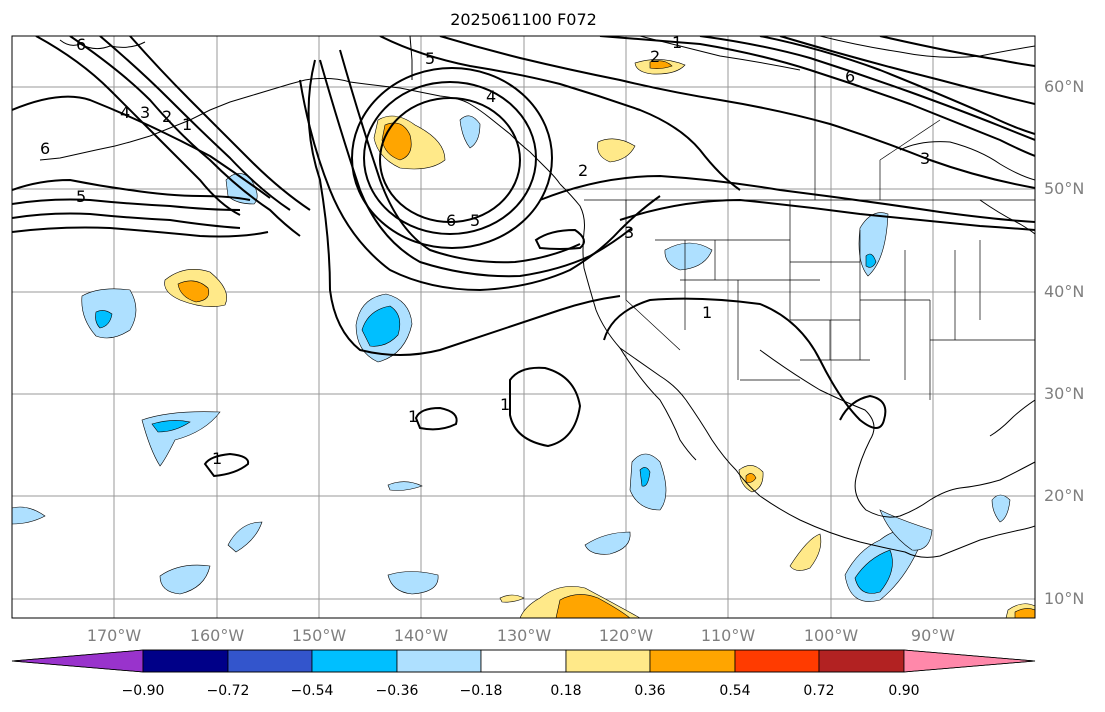 The height and width of the screenshot is (712, 1105). I want to click on map-title: 2025061100 F072, so click(523, 19).